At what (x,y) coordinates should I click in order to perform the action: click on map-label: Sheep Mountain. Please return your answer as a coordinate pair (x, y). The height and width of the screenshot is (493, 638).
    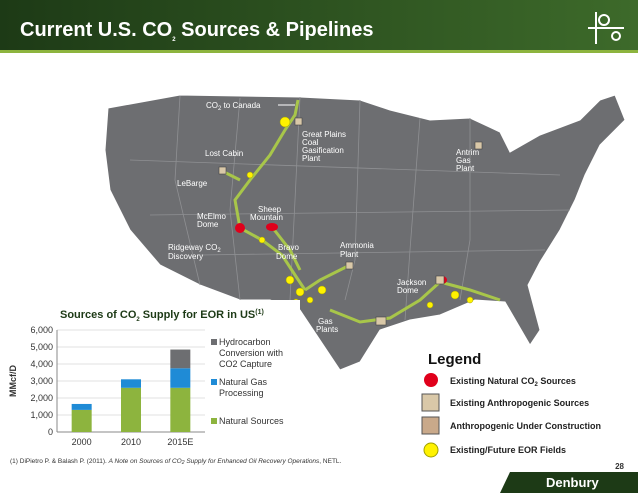
    Looking at the image, I should click on (266, 213).